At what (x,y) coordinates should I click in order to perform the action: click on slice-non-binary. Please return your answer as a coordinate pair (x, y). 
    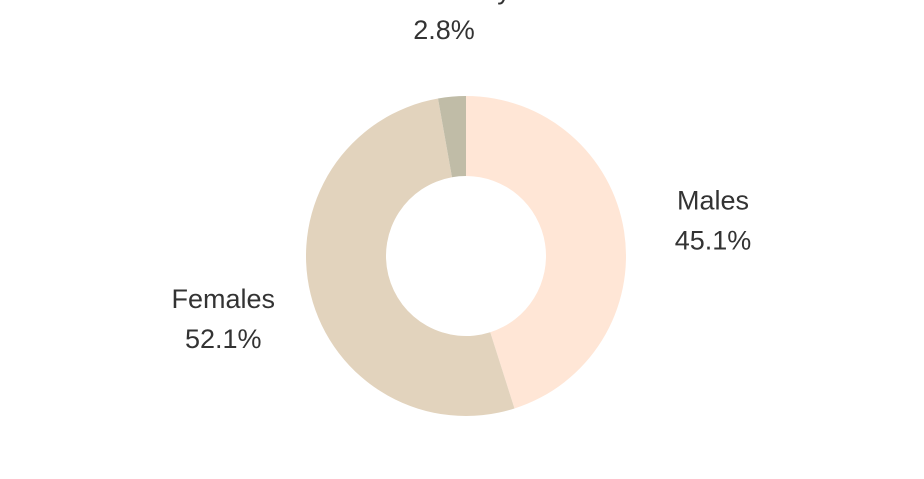
    Looking at the image, I should click on (451, 137).